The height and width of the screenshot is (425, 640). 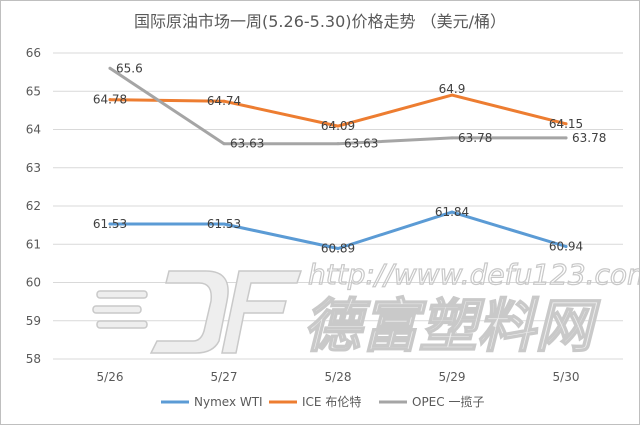 I want to click on legend-label: OPEC 一揽子, so click(x=448, y=402).